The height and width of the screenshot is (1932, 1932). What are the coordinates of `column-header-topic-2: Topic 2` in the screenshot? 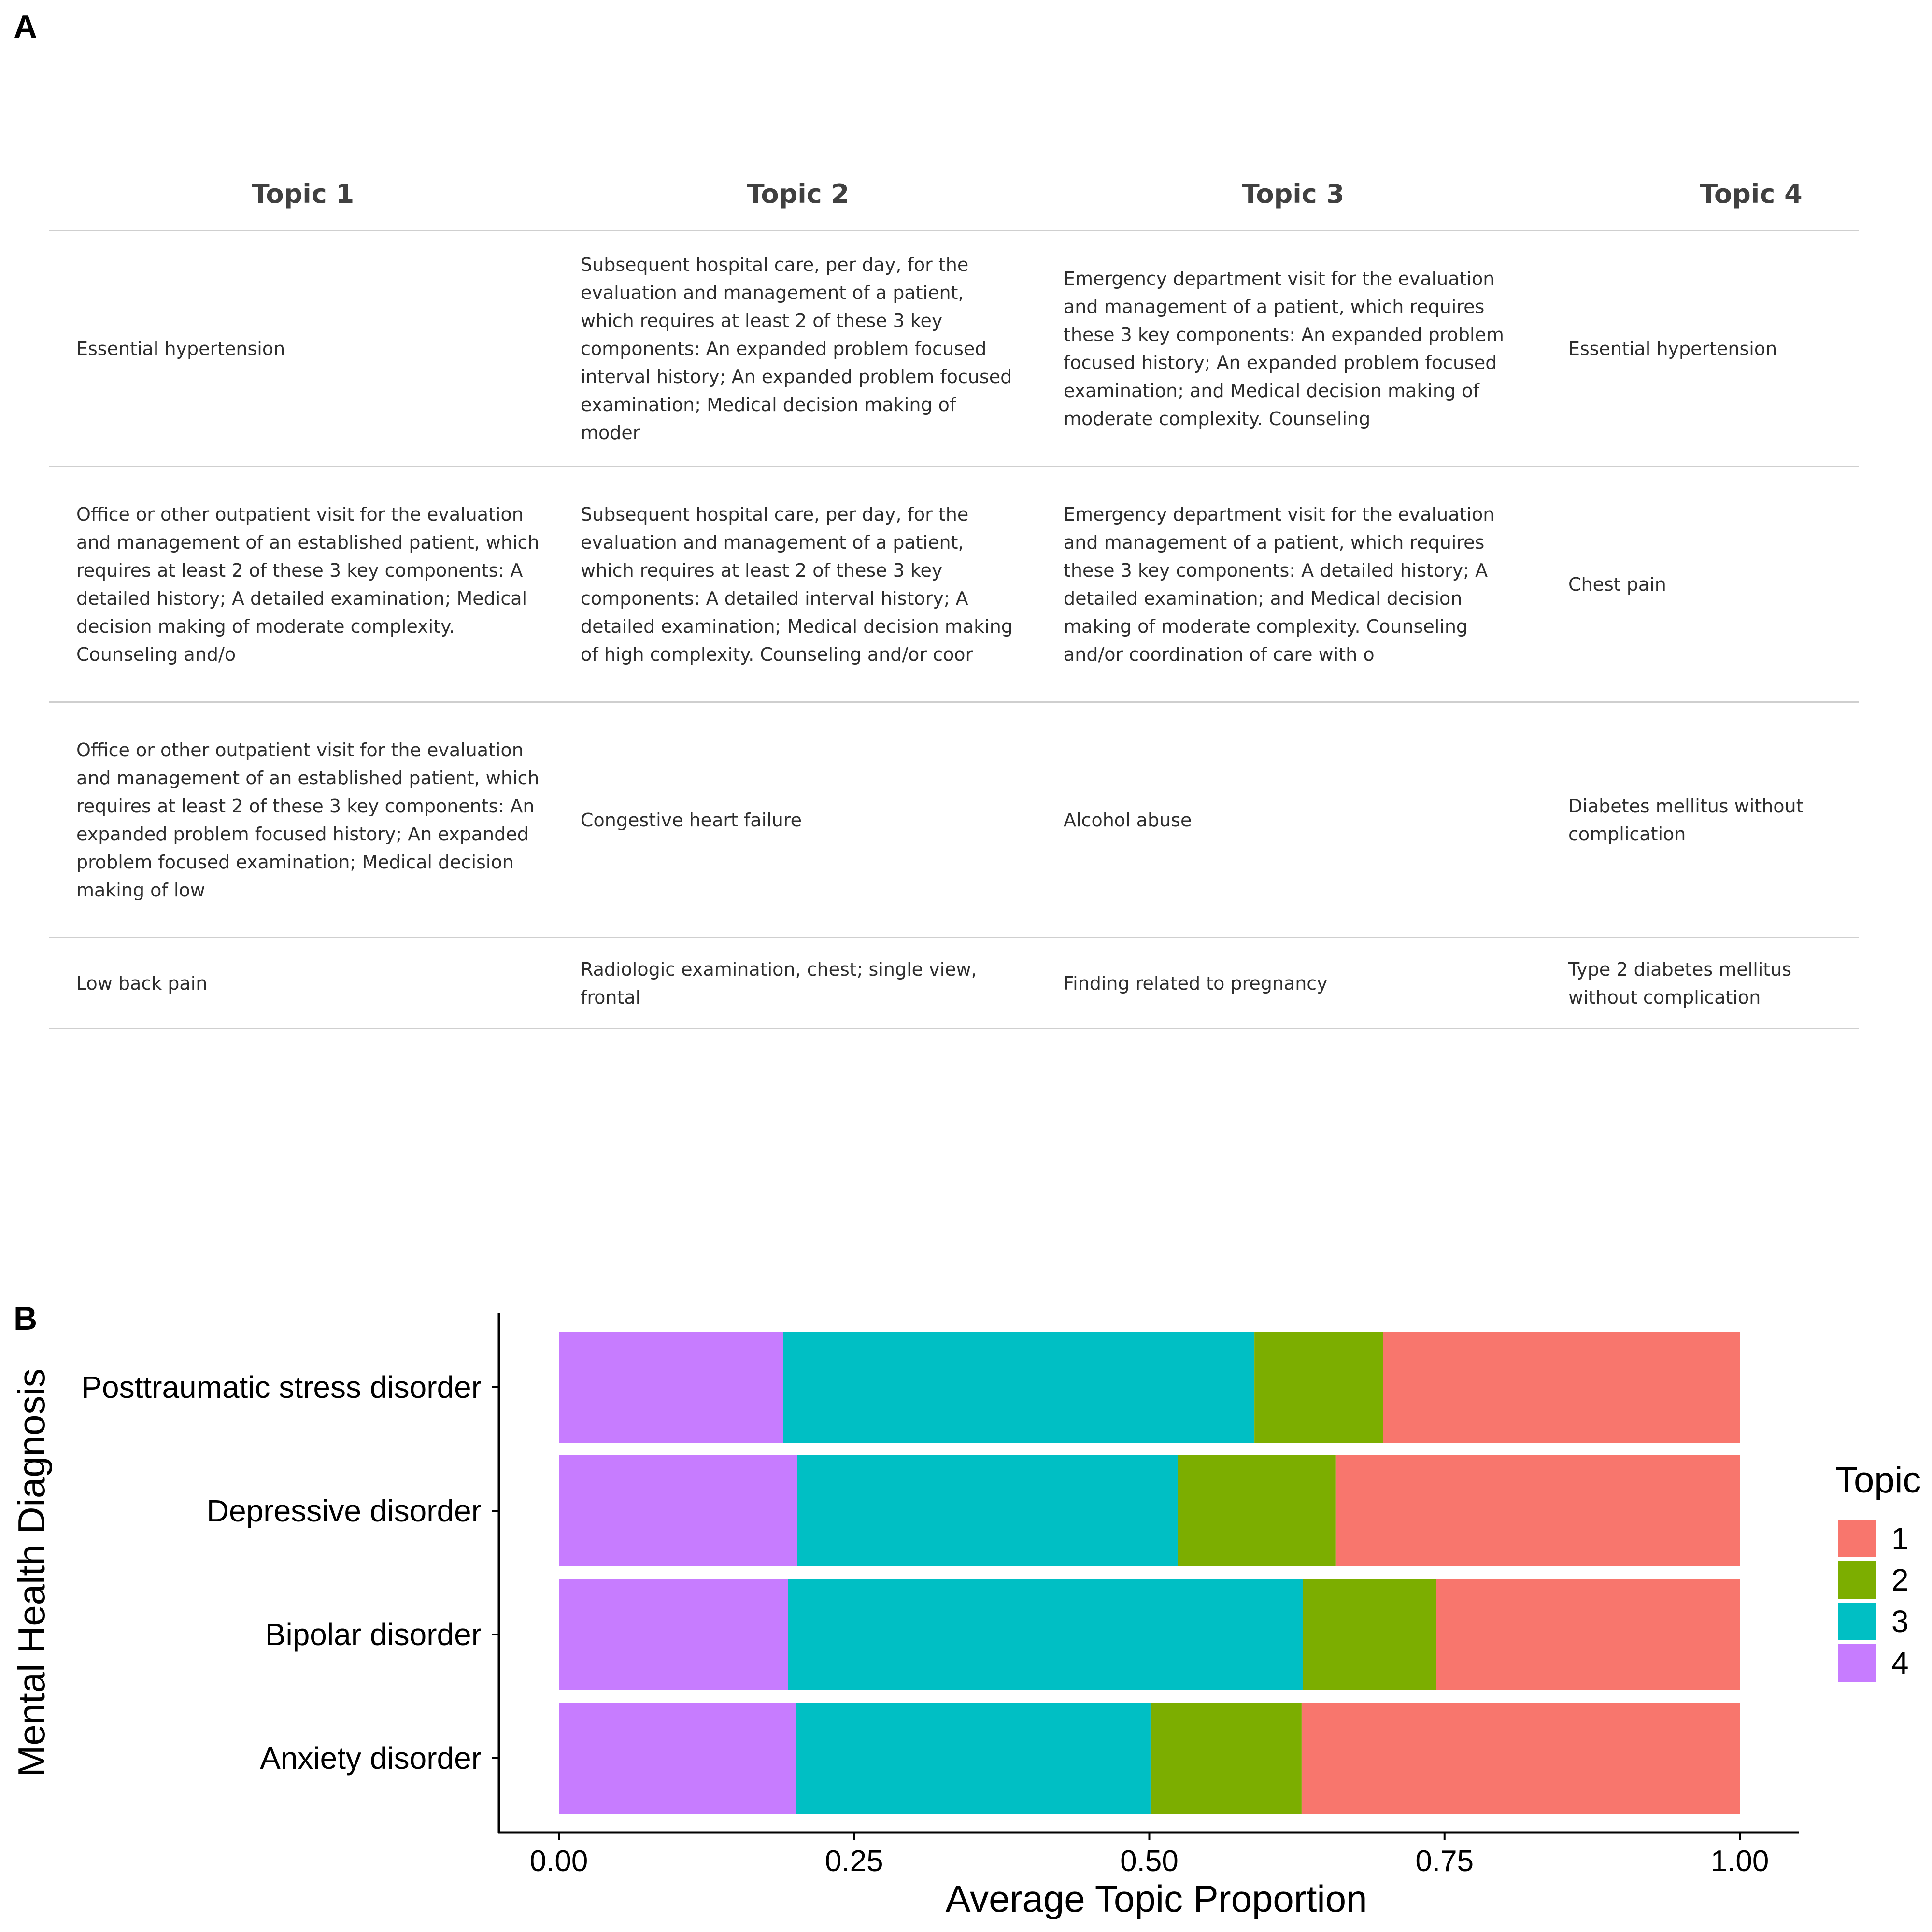 It's located at (798, 194).